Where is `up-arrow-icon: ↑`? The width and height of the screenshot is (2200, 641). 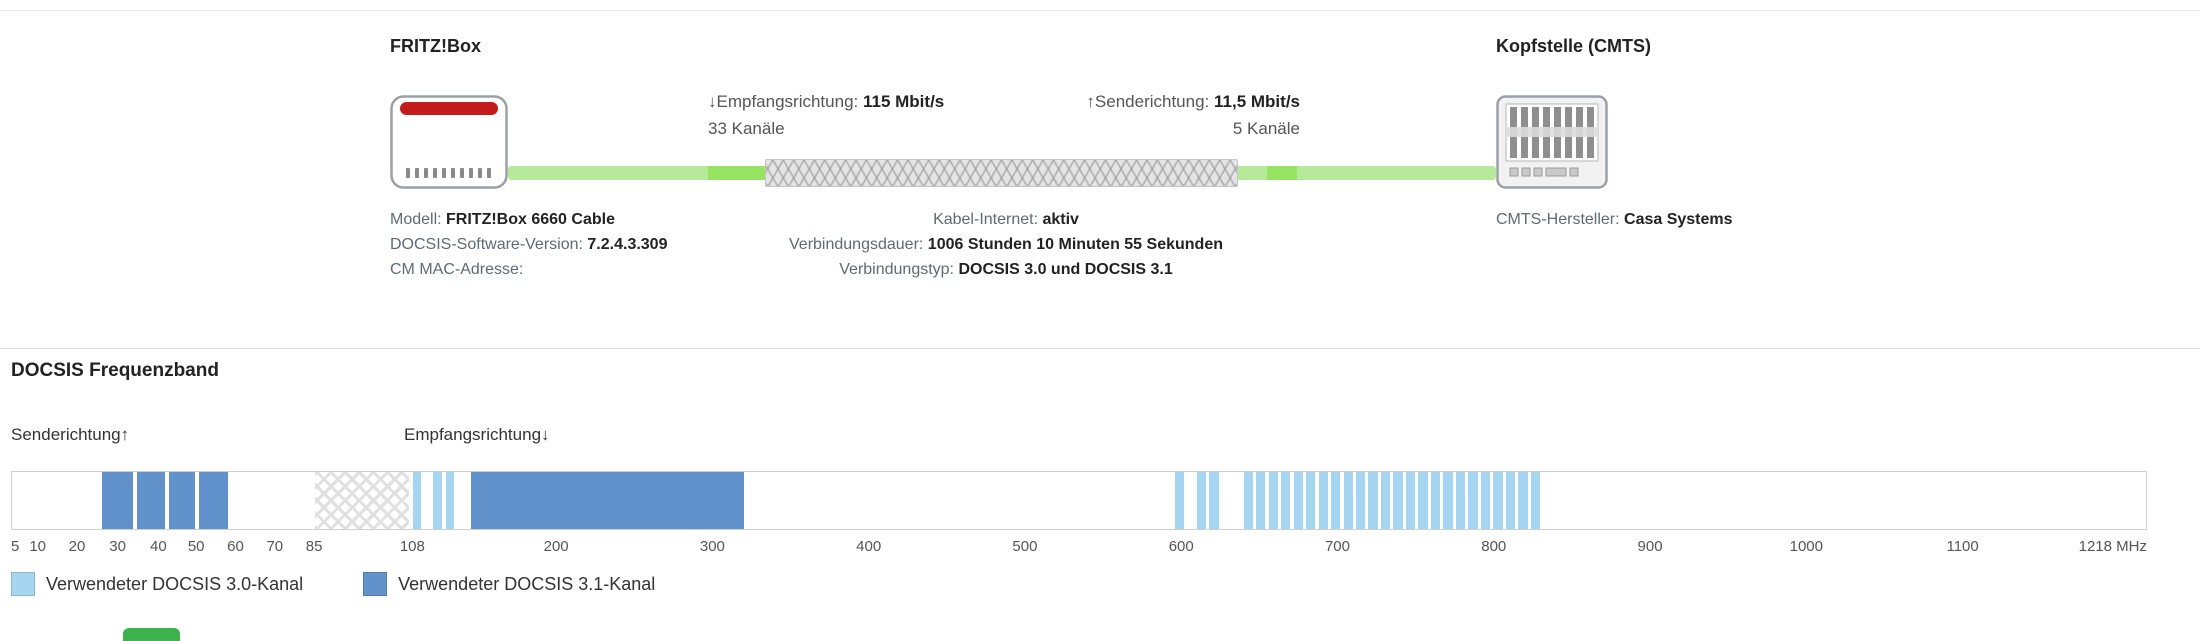 up-arrow-icon: ↑ is located at coordinates (1090, 101).